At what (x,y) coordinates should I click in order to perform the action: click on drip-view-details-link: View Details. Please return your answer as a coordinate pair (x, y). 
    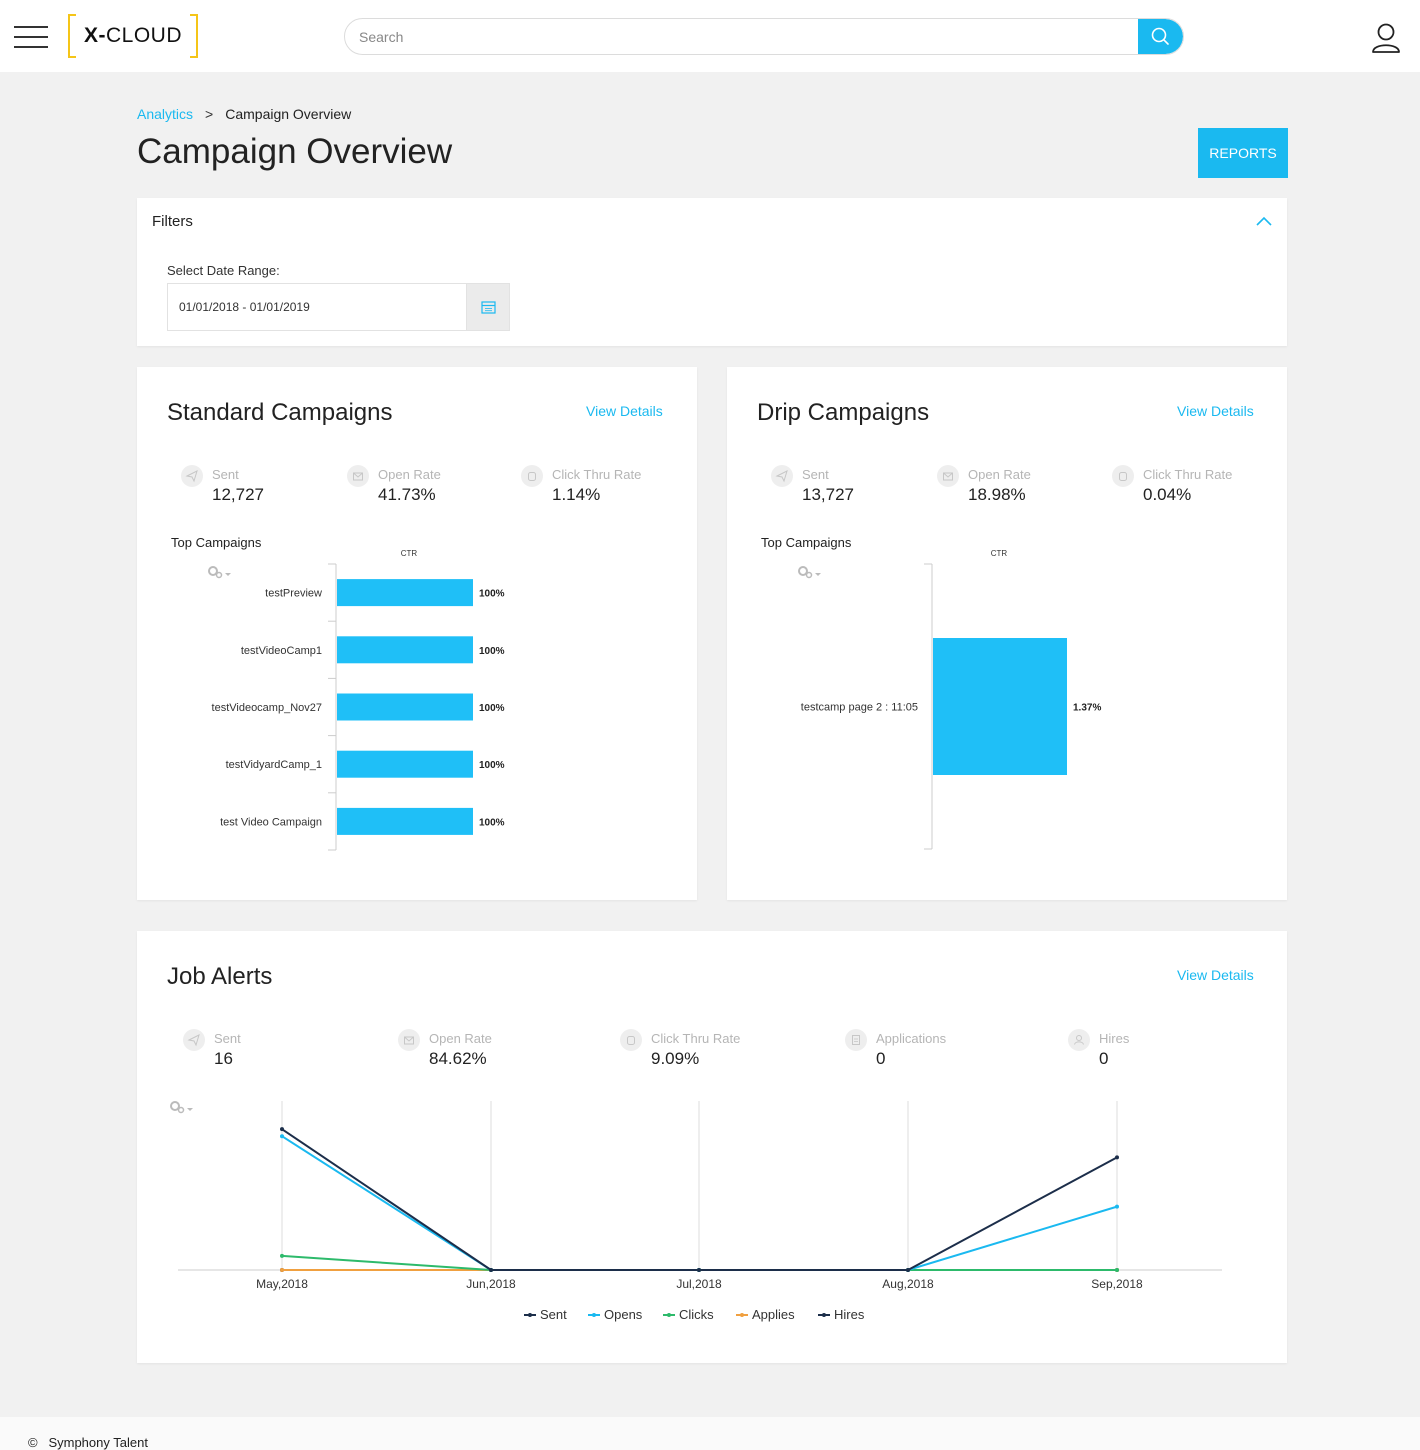
    Looking at the image, I should click on (1215, 411).